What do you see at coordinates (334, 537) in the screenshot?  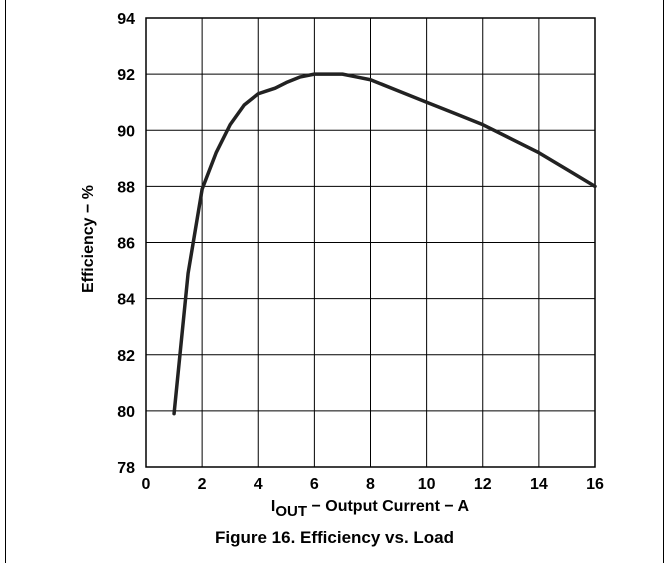 I see `figure-caption: Figure 16. Efficiency vs. Load` at bounding box center [334, 537].